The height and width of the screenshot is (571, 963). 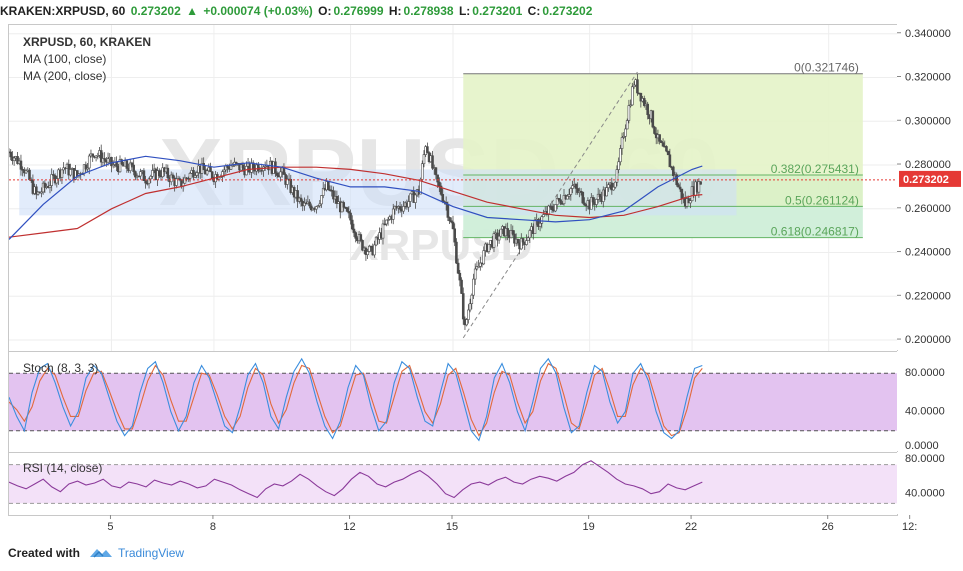 What do you see at coordinates (63, 468) in the screenshot?
I see `rsi-label: RSI (14, close)` at bounding box center [63, 468].